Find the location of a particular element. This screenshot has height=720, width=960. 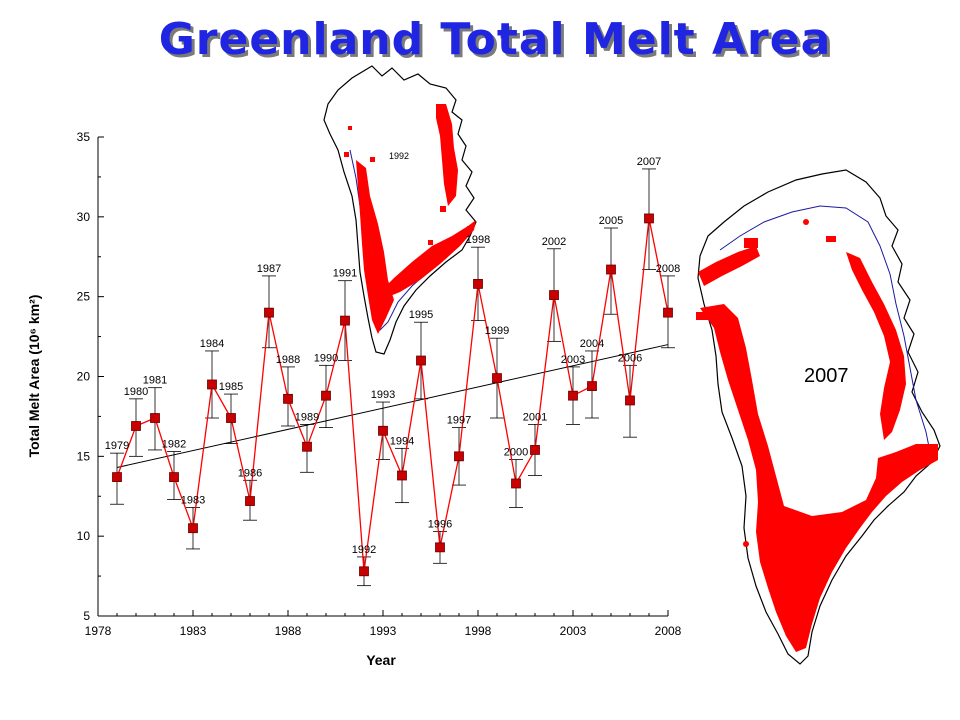

data-label: 1996 is located at coordinates (440, 524).